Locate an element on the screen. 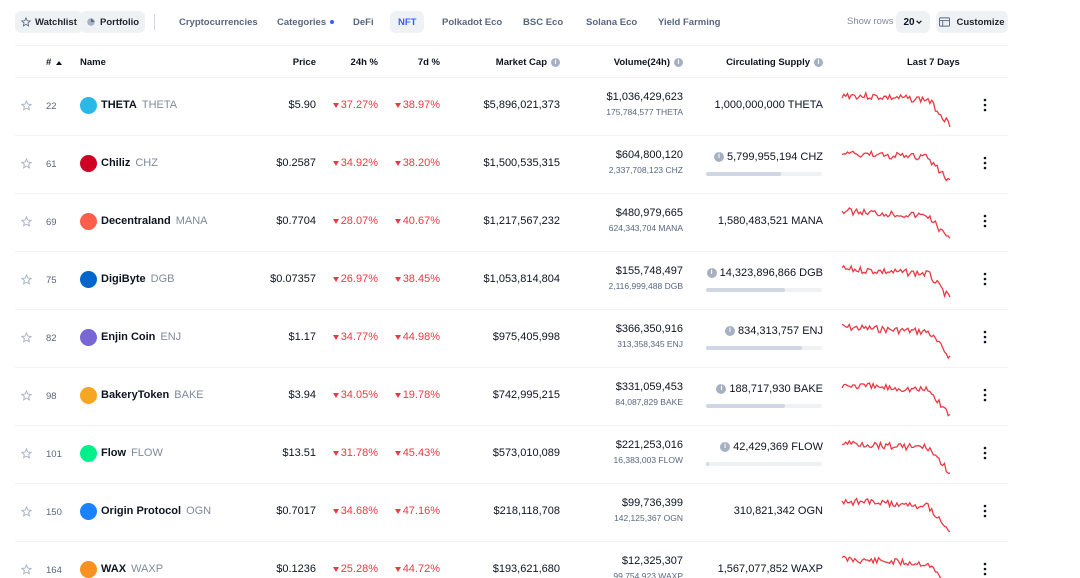 This screenshot has height=578, width=1080. circulating-supply: i 5,799,955,194 CHZ is located at coordinates (768, 157).